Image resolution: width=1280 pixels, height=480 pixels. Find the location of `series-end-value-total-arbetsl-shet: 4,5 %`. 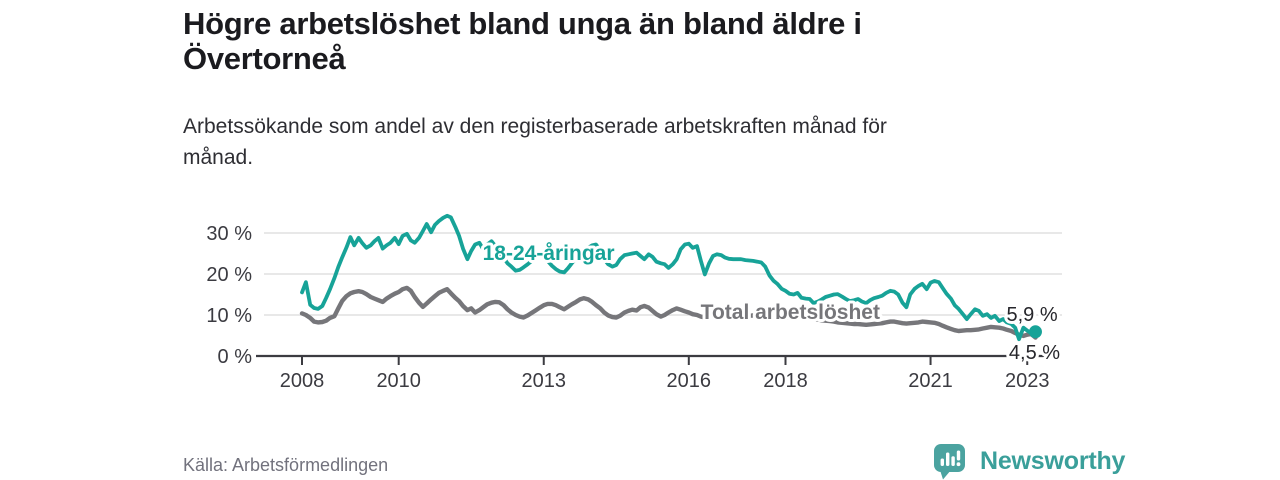

series-end-value-total-arbetsl-shet: 4,5 % is located at coordinates (1034, 353).